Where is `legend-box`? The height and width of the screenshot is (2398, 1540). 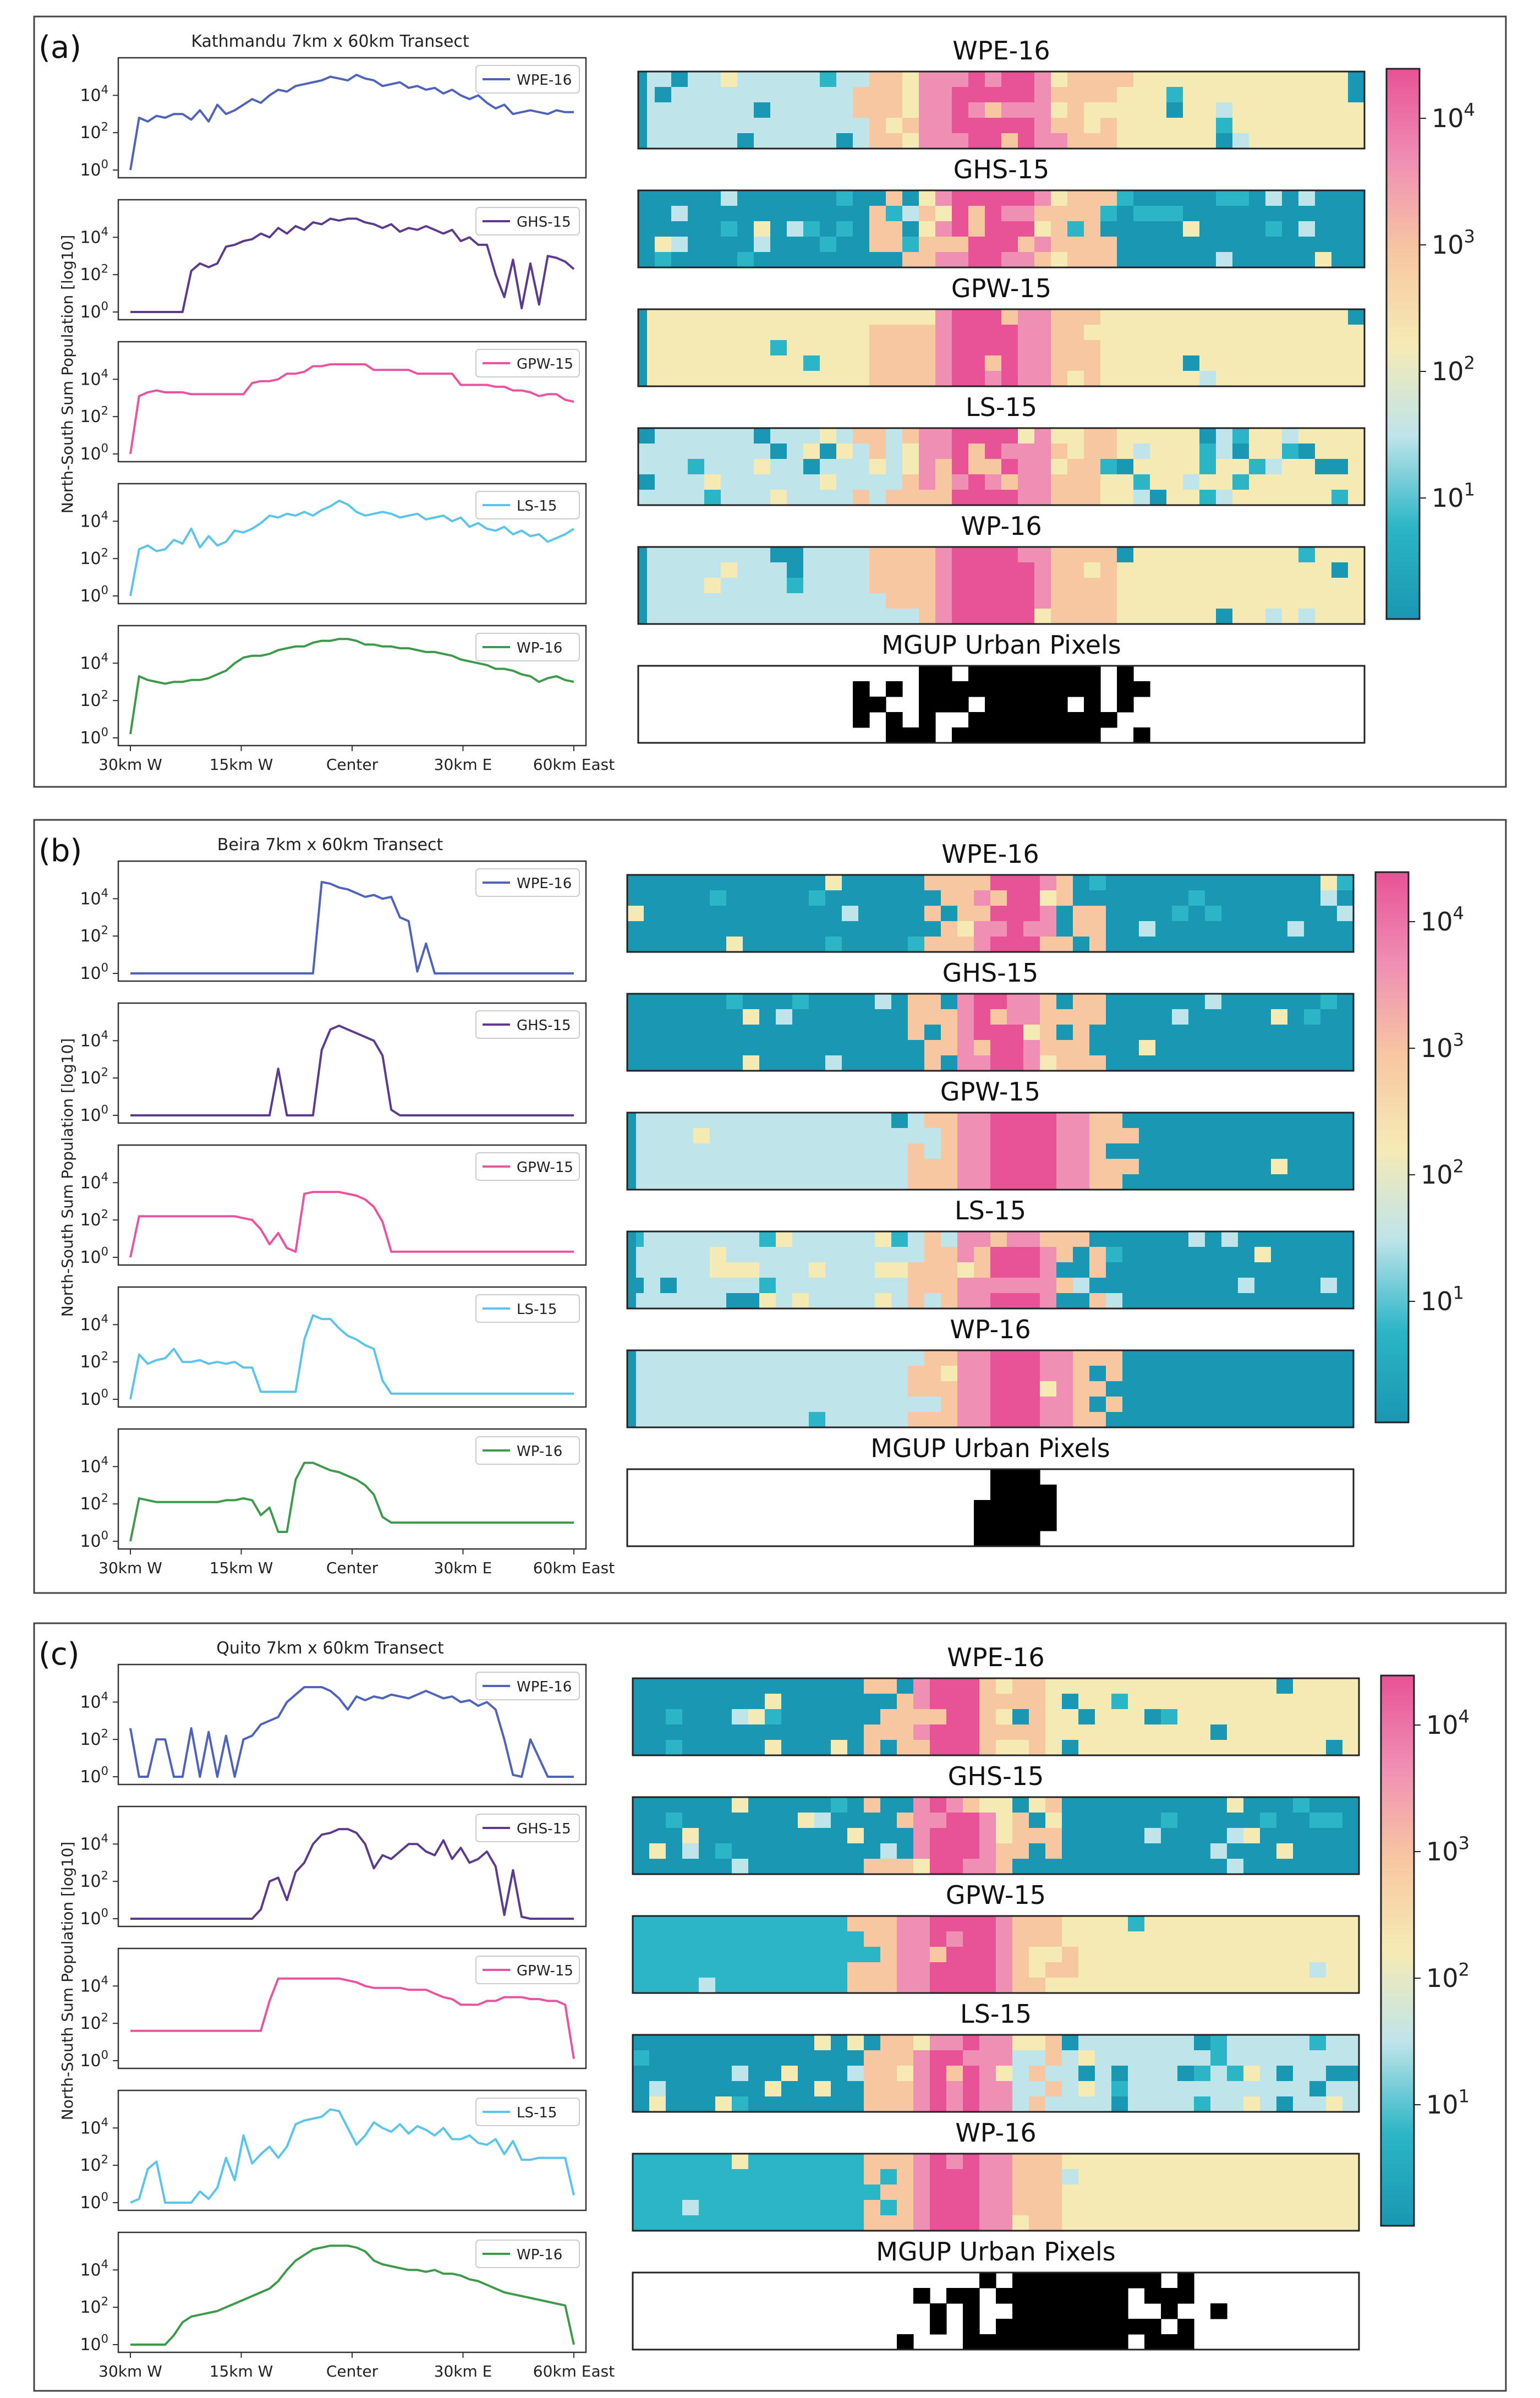
legend-box is located at coordinates (528, 1686).